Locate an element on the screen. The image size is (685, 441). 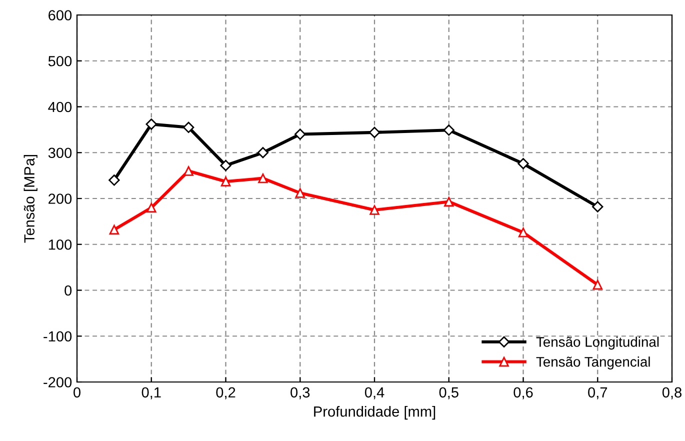
y-tick-label: 300 is located at coordinates (60, 153).